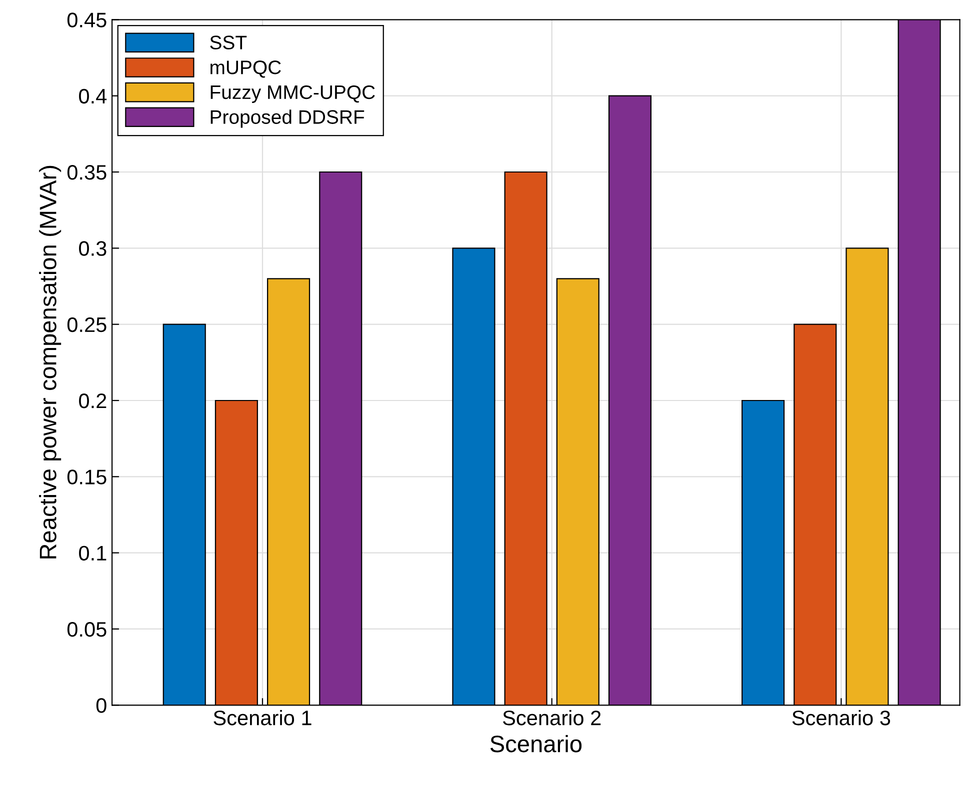 The image size is (970, 787). Describe the element at coordinates (50, 362) in the screenshot. I see `y-axis-title: Reactive power compensation (MVAr)` at that location.